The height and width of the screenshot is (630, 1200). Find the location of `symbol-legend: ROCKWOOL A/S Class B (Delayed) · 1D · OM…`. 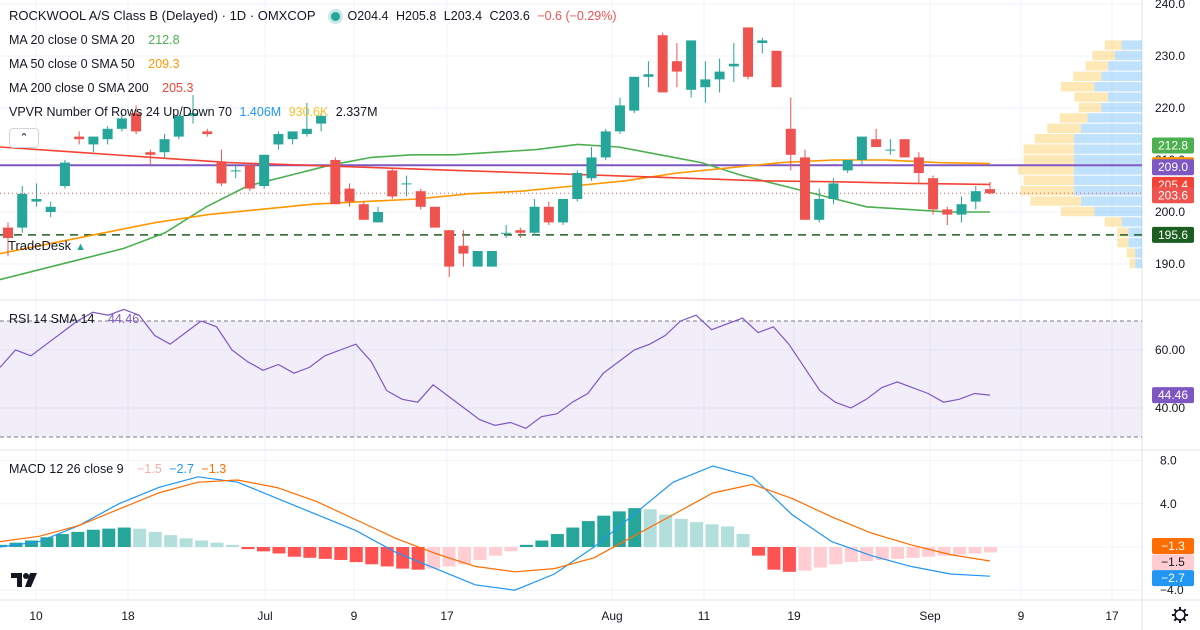

symbol-legend: ROCKWOOL A/S Class B (Delayed) · 1D · OM… is located at coordinates (315, 16).